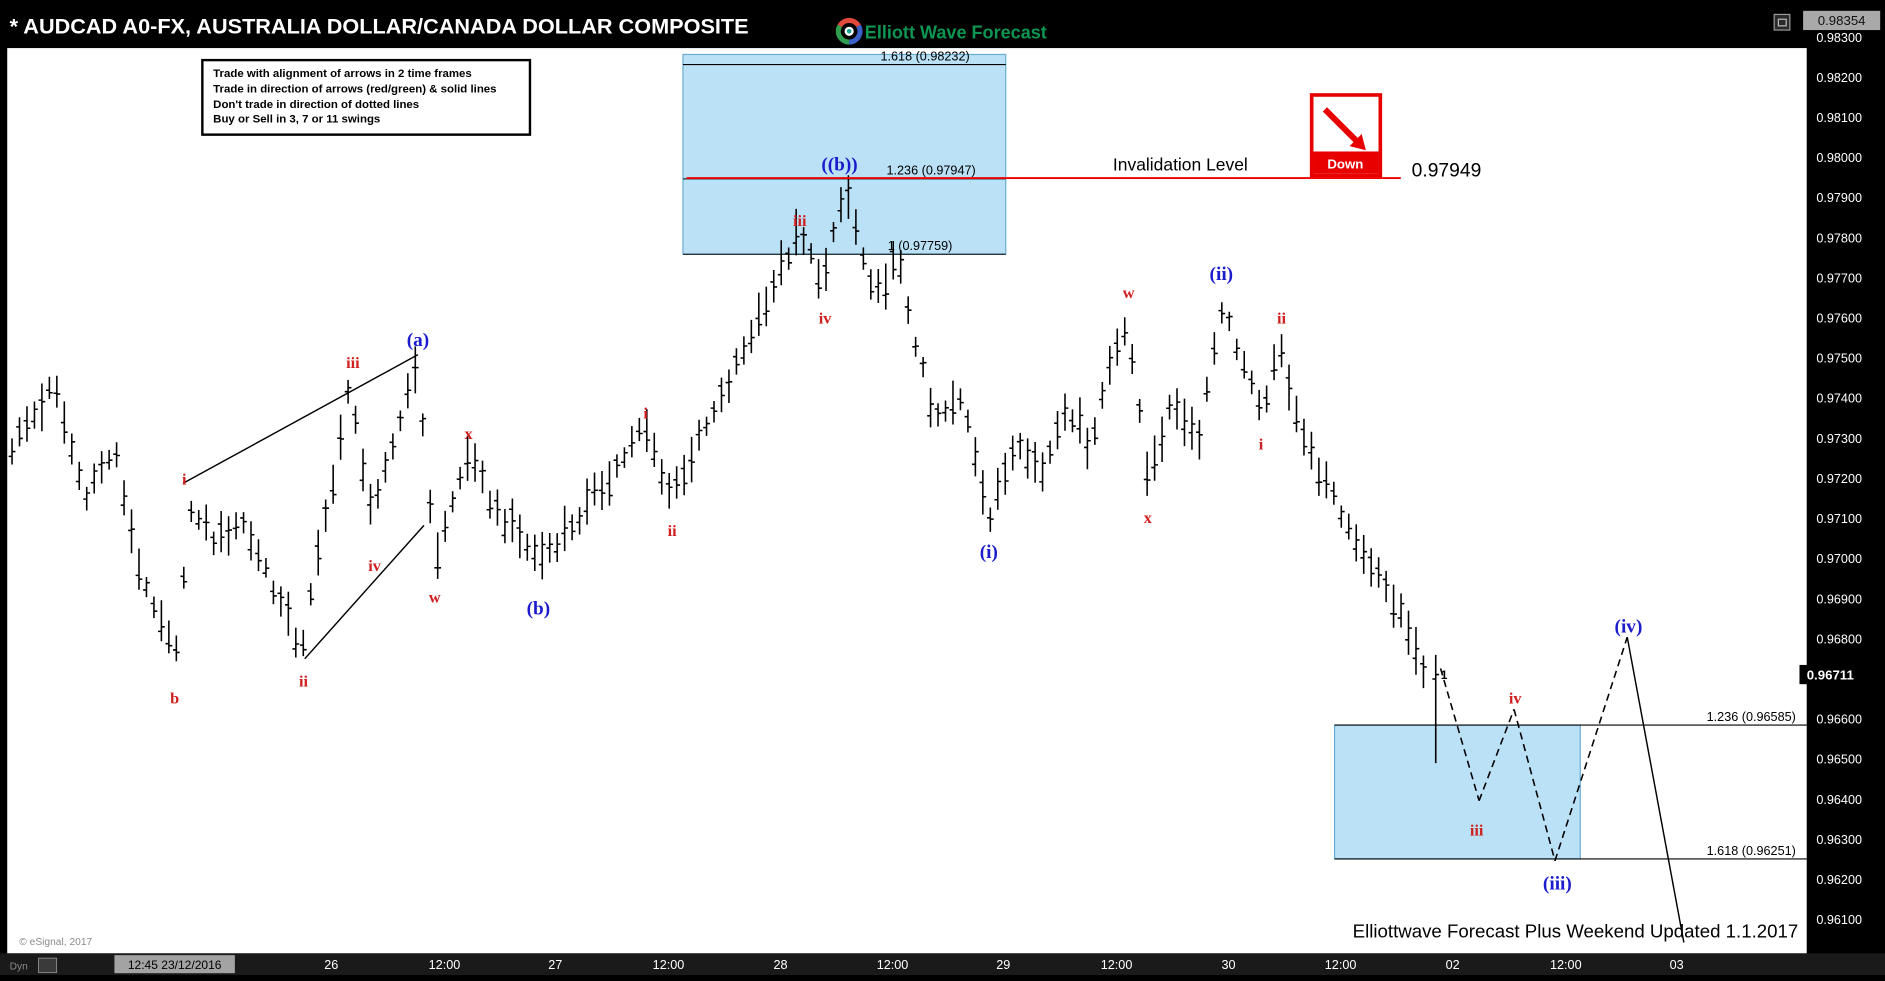 Image resolution: width=1885 pixels, height=981 pixels. Describe the element at coordinates (331, 965) in the screenshot. I see `x-axis-label: 26` at that location.